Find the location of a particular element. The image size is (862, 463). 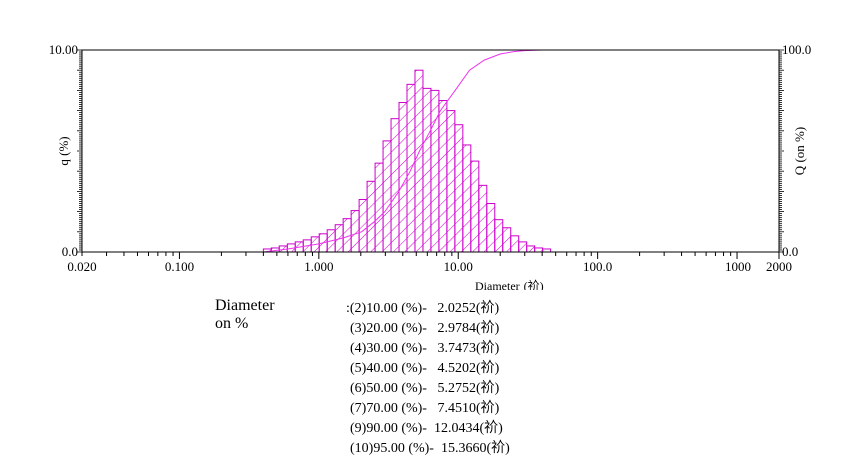

x-tick-label: 1.000 is located at coordinates (318, 266).